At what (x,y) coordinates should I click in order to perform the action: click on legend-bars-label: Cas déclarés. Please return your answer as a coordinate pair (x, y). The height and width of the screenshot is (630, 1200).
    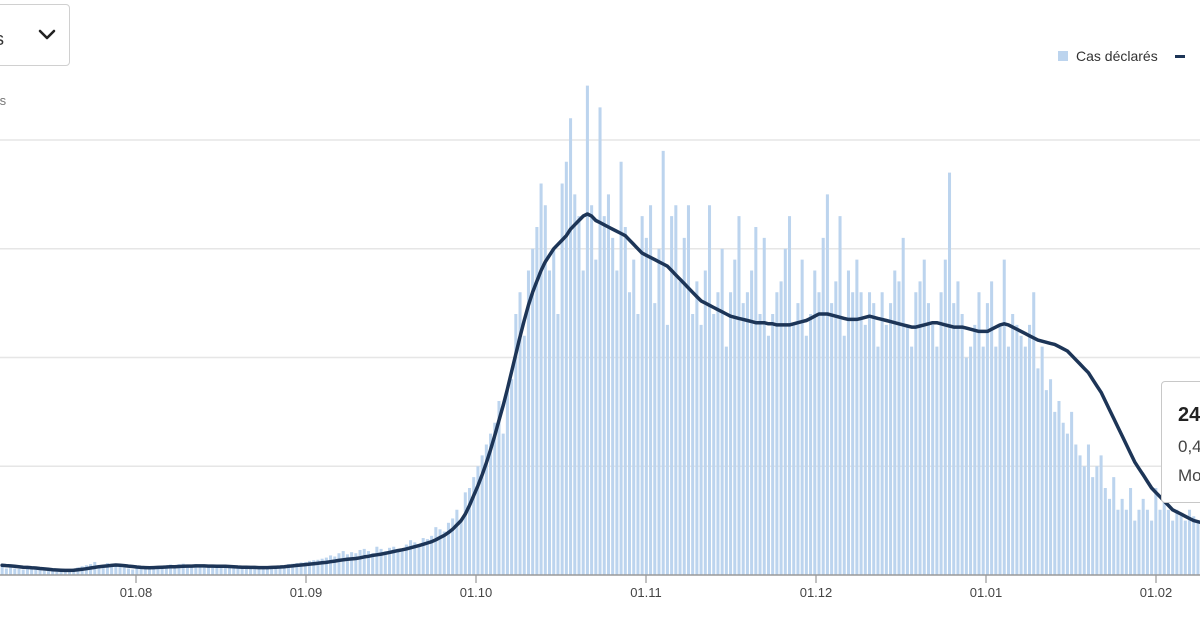
    Looking at the image, I should click on (1117, 56).